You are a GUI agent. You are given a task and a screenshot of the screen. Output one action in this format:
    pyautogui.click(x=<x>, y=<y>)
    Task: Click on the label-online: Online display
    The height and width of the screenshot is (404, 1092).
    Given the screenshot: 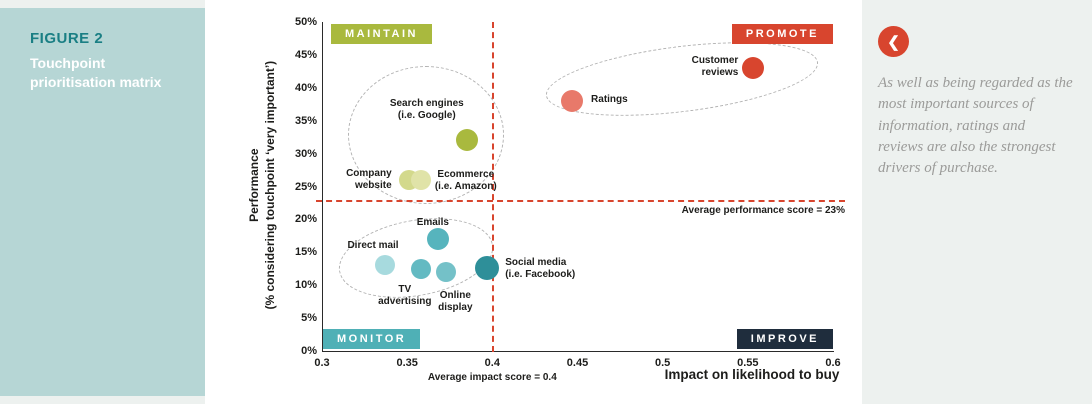 What is the action you would take?
    pyautogui.click(x=455, y=302)
    